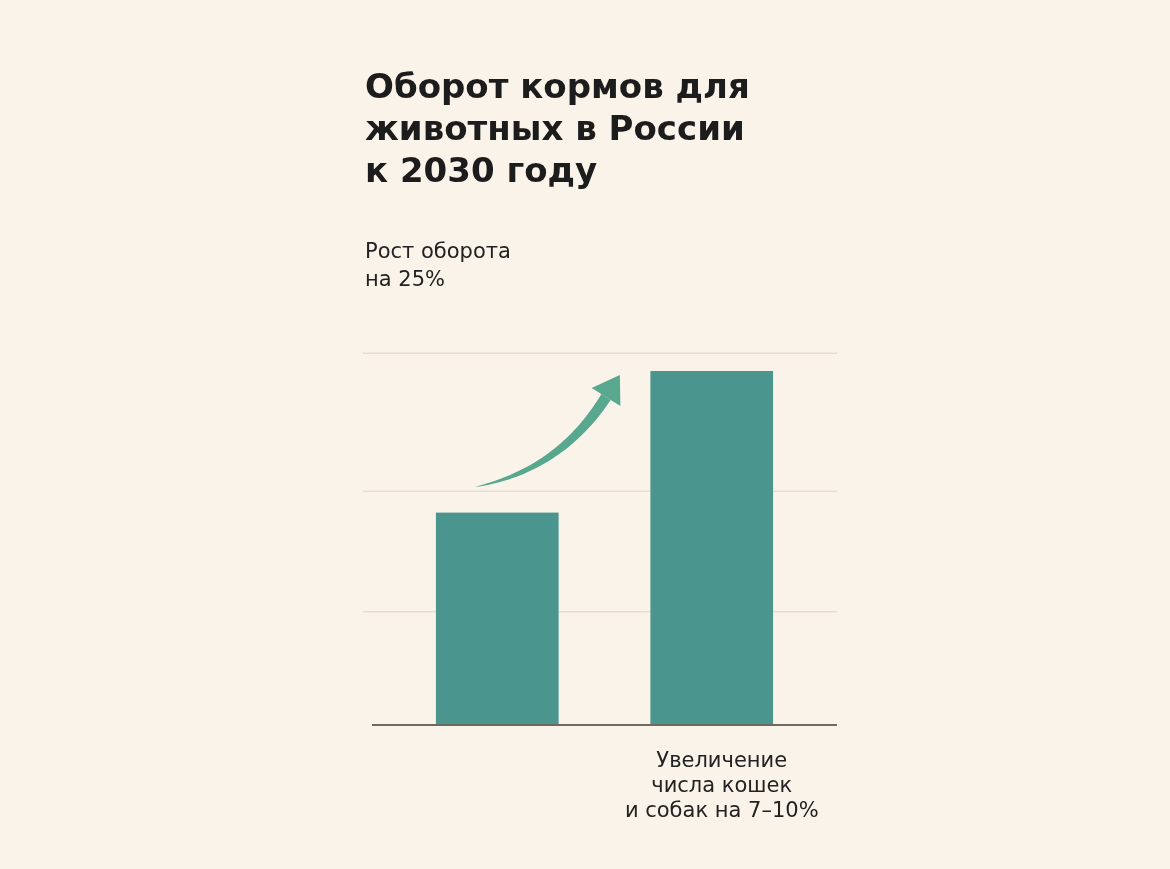 The height and width of the screenshot is (869, 1170). What do you see at coordinates (721, 785) in the screenshot?
I see `text: Увеличение числа кошек и собак на 7–10%` at bounding box center [721, 785].